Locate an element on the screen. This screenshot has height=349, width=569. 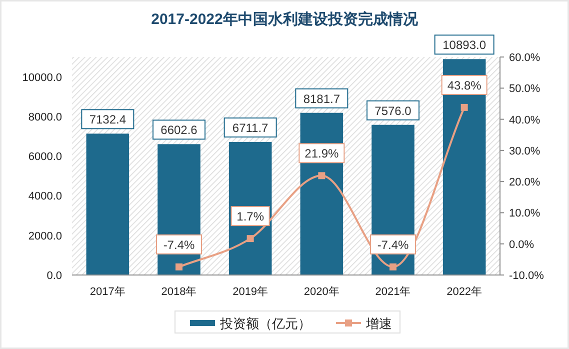
y-tick-label: 2000.0 is located at coordinates (45, 236).